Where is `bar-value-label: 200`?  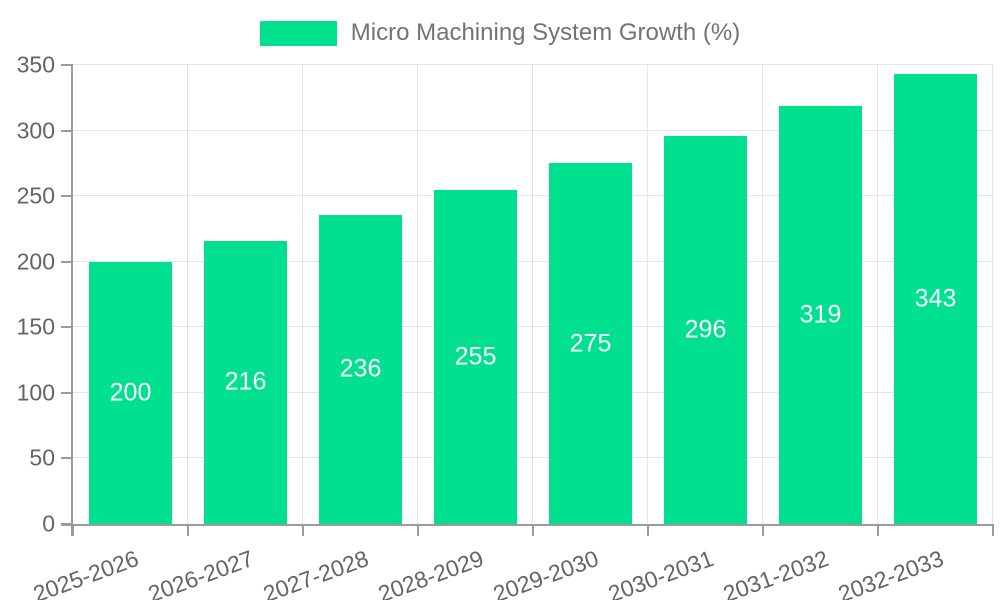
bar-value-label: 200 is located at coordinates (130, 392).